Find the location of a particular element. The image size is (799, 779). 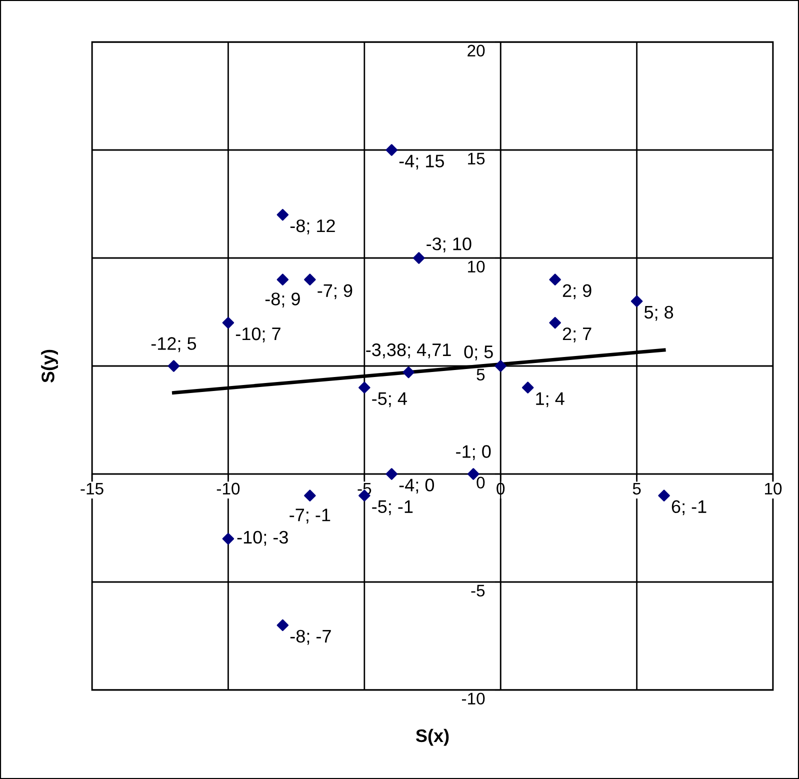

annotation: 0; 5 is located at coordinates (478, 352).